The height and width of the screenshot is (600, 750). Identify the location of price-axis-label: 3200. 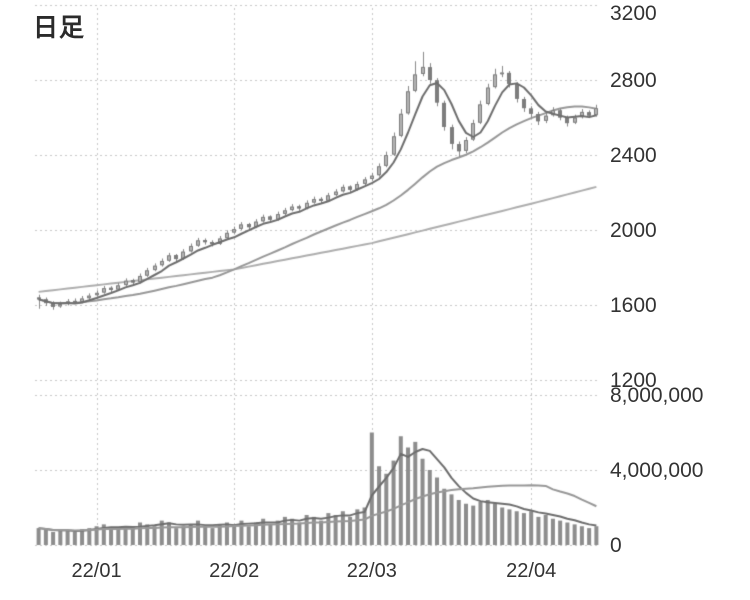
(633, 13).